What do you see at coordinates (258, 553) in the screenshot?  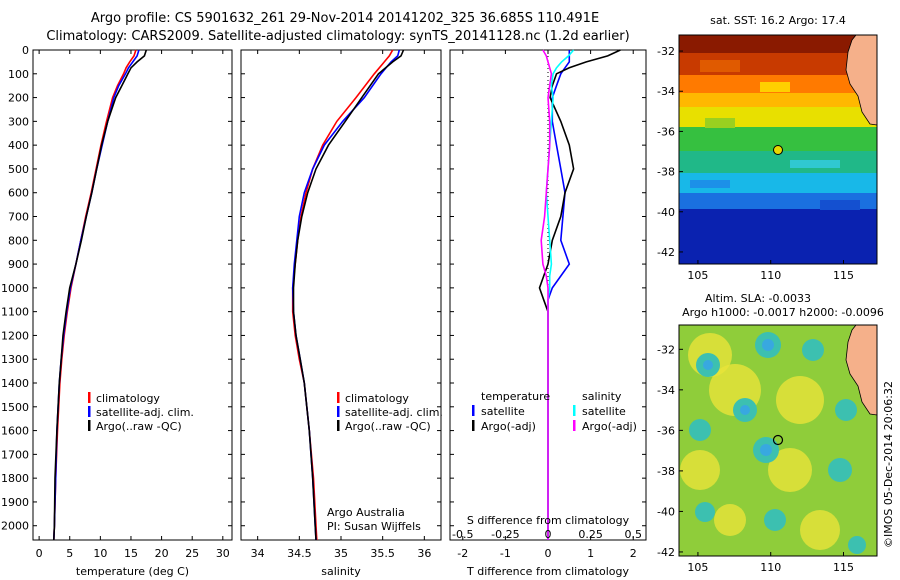 I see `x-tick-label: 34` at bounding box center [258, 553].